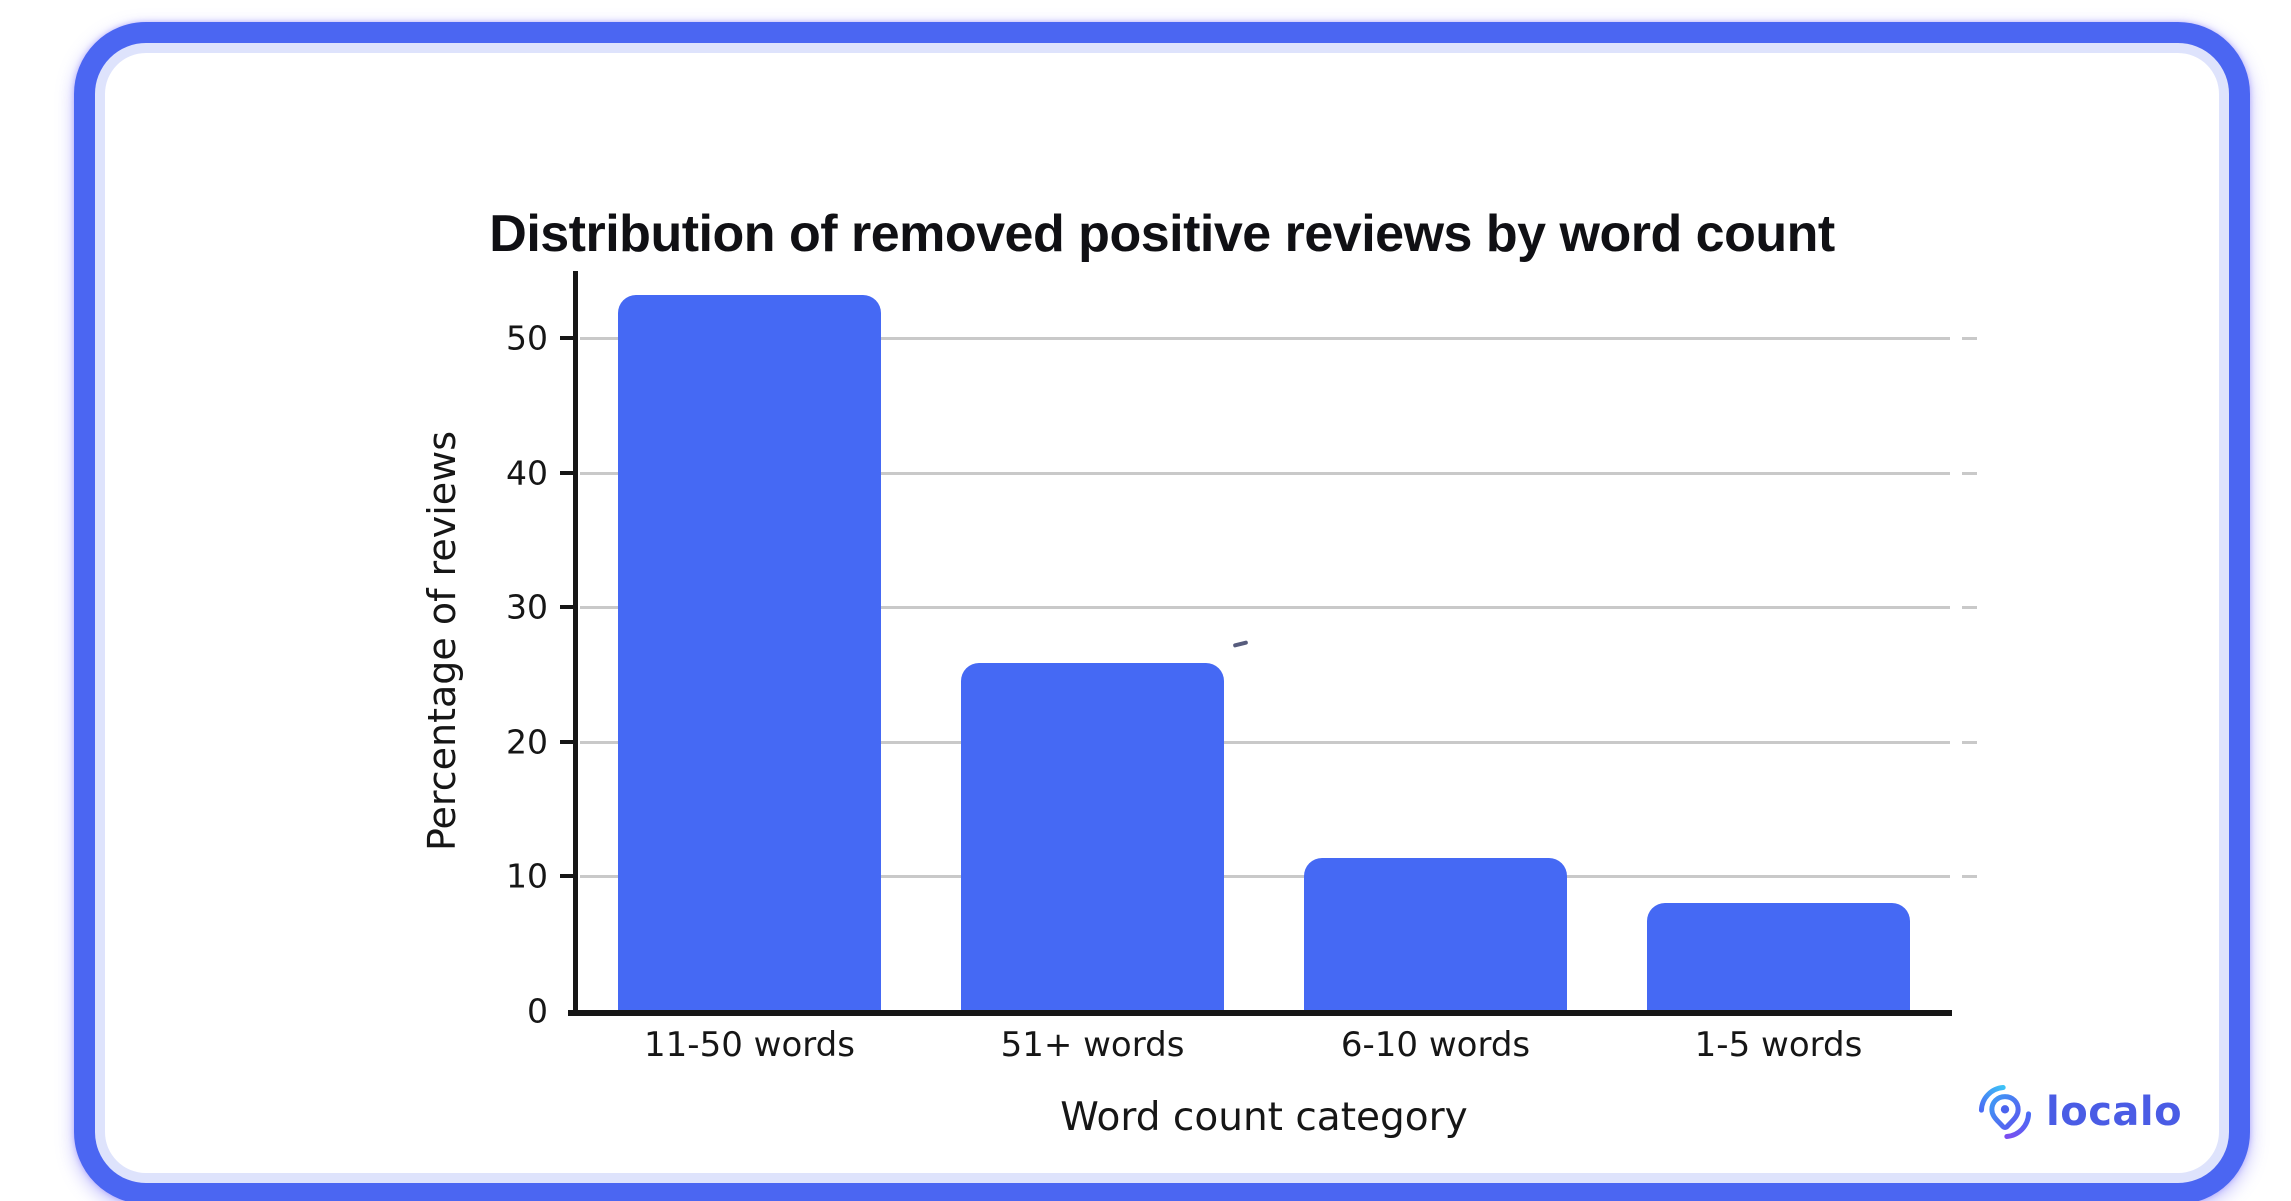 The width and height of the screenshot is (2291, 1201). What do you see at coordinates (1264, 1117) in the screenshot?
I see `x-axis-title: Word count category` at bounding box center [1264, 1117].